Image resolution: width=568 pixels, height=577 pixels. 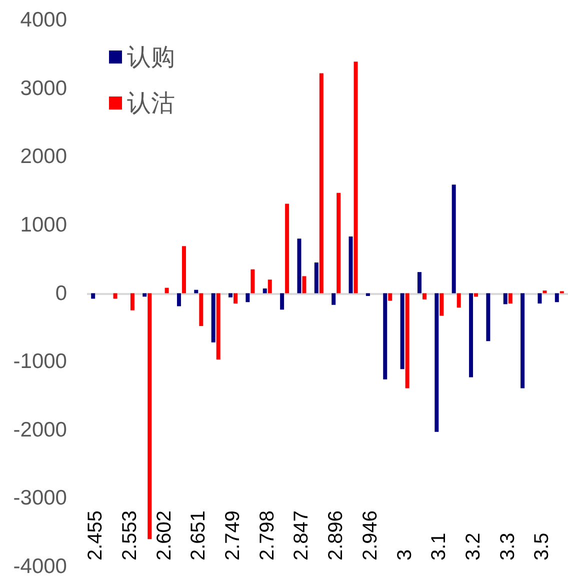 I want to click on x-tick-label: 3.5, so click(x=542, y=546).